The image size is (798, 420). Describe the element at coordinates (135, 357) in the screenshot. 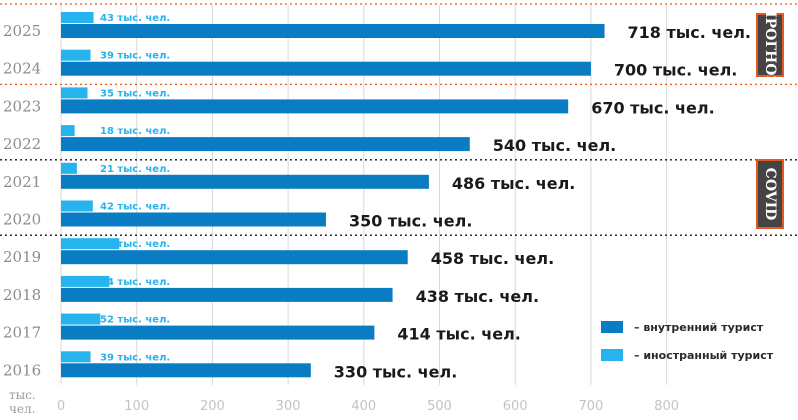

I see `foreign-label-2016: 39 тыс. чел.` at that location.